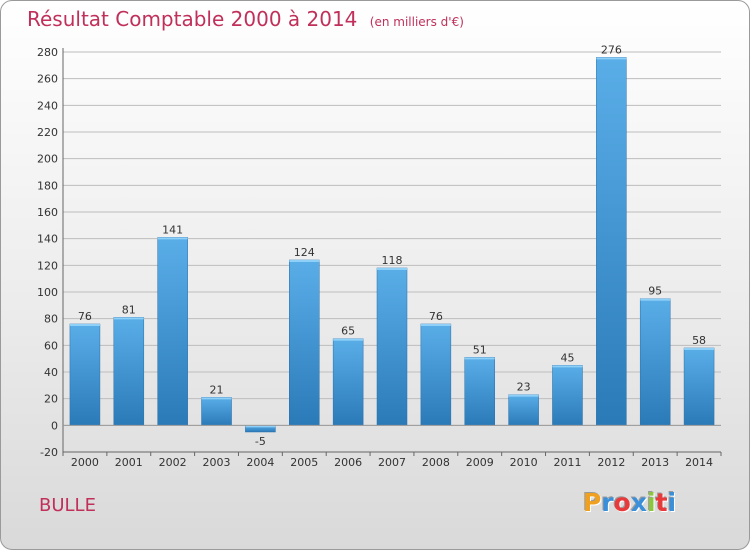 The width and height of the screenshot is (750, 550). I want to click on y-tick-label: 160, so click(47, 212).